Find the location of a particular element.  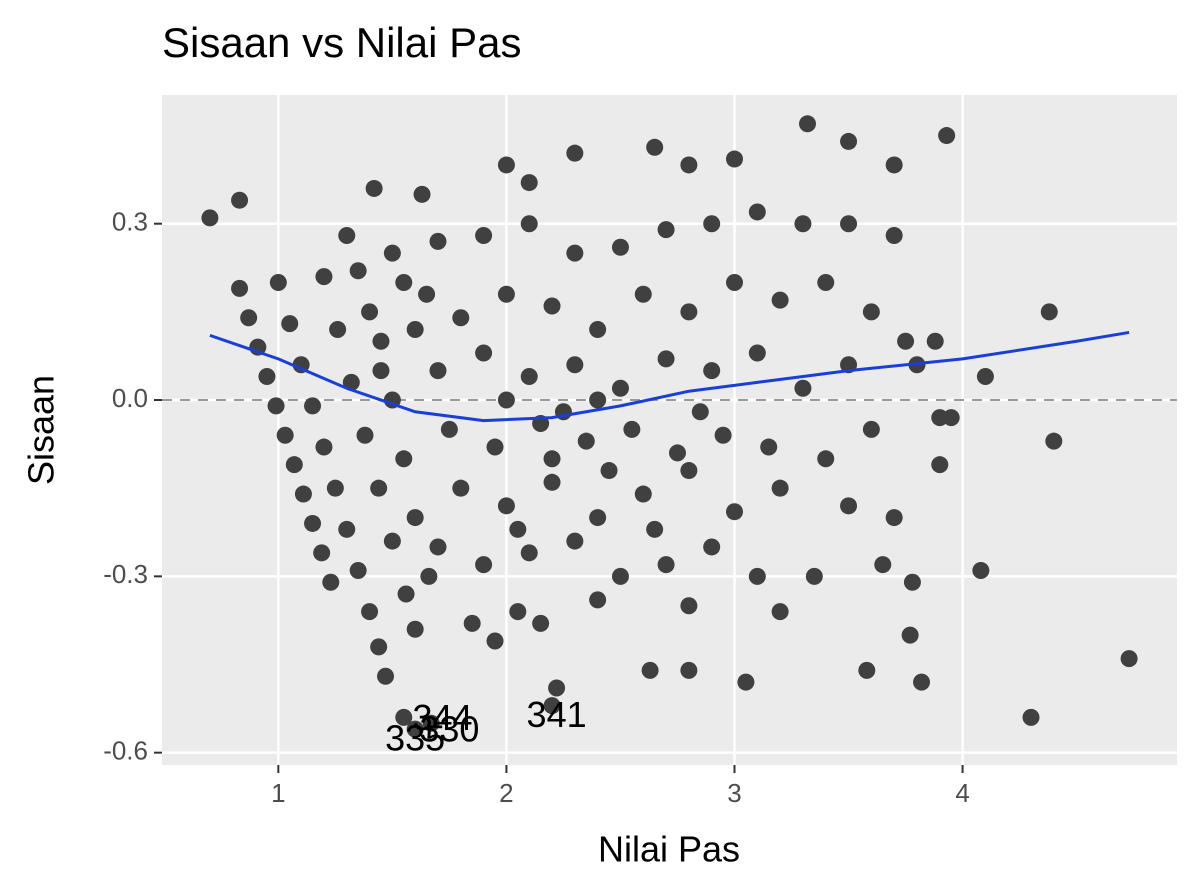

x-tick-label: 4 is located at coordinates (962, 793).